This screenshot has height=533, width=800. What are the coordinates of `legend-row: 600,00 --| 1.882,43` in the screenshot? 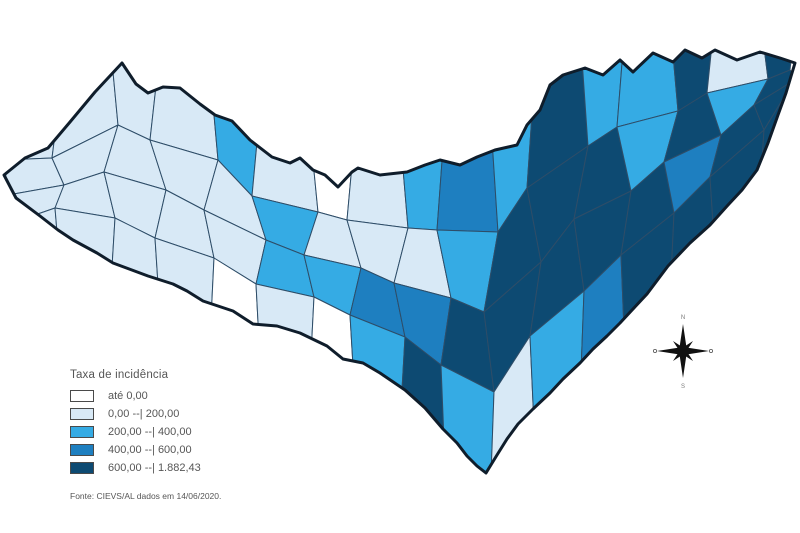 It's located at (135, 468).